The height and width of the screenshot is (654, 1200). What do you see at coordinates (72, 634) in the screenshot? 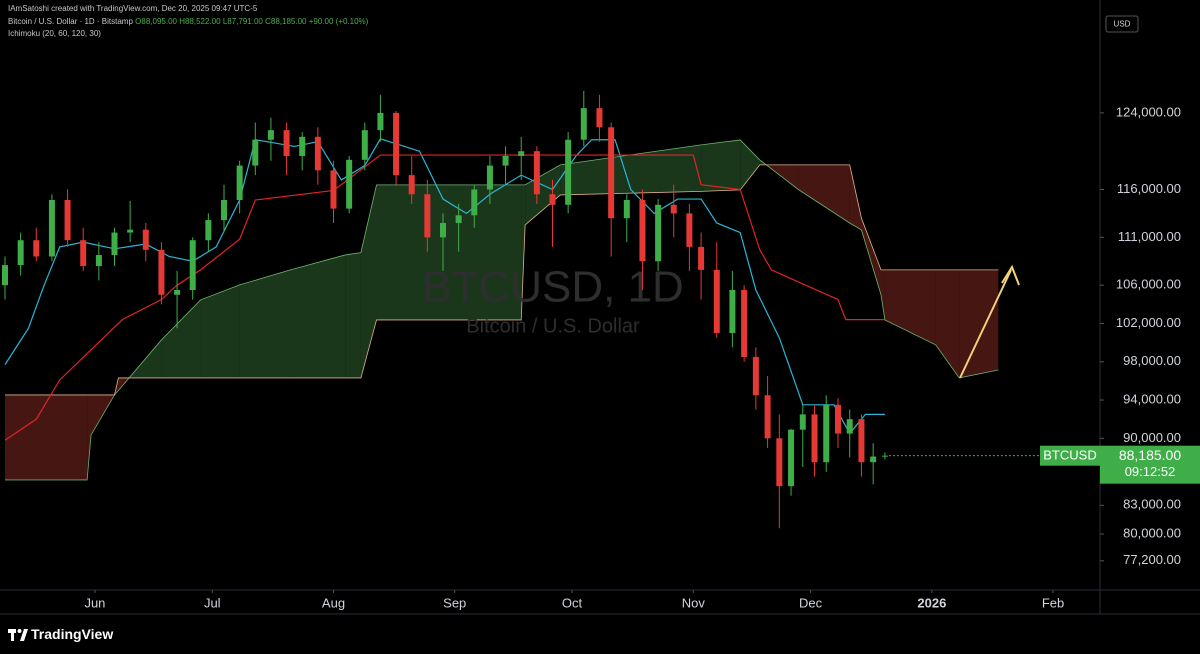
I see `brand-text: TradingView` at bounding box center [72, 634].